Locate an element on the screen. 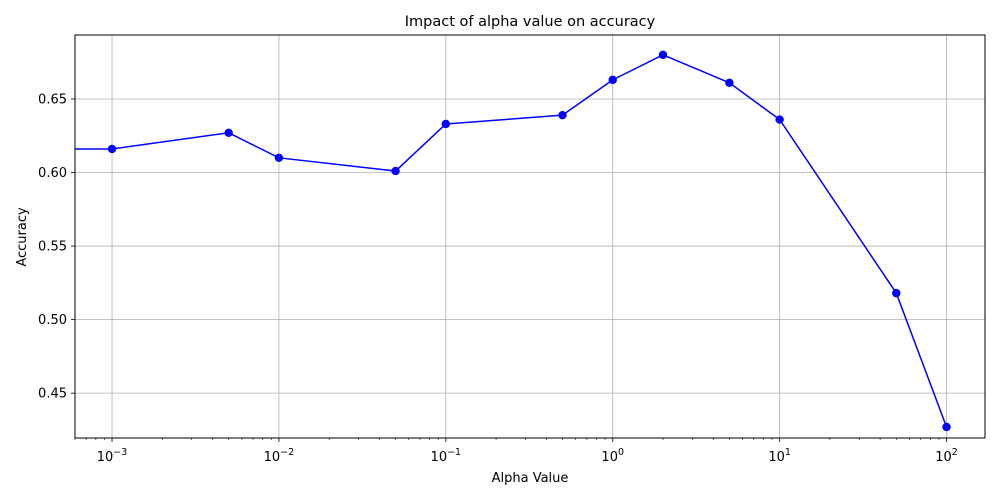 Image resolution: width=1000 pixels, height=500 pixels. y-axis-title: Accuracy is located at coordinates (22, 237).